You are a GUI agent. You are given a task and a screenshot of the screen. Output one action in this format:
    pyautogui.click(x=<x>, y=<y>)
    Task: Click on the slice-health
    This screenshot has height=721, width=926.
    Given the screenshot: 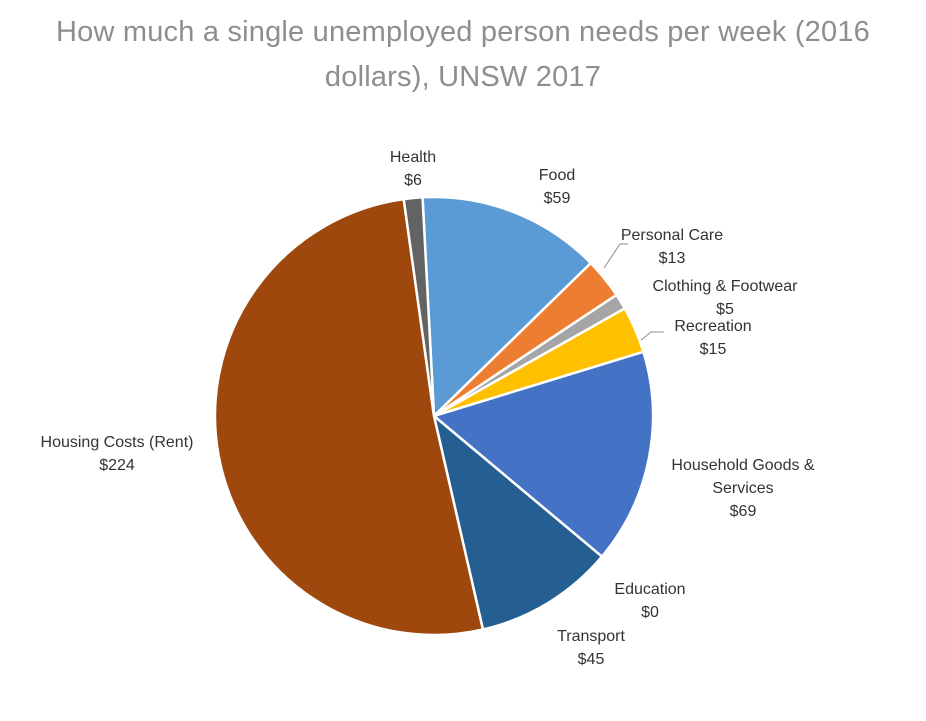 What is the action you would take?
    pyautogui.click(x=419, y=307)
    